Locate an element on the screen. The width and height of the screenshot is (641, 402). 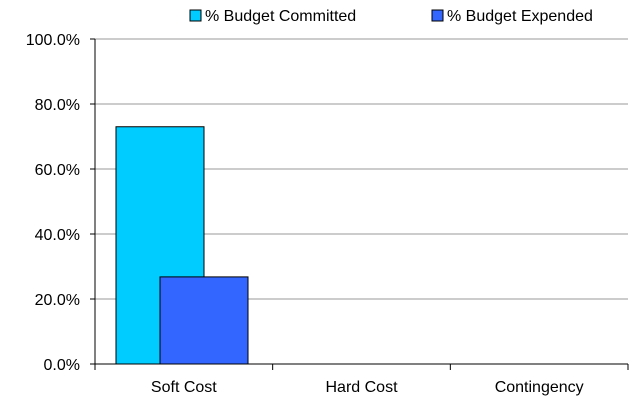
y-tick-label: 40.0% is located at coordinates (57, 235).